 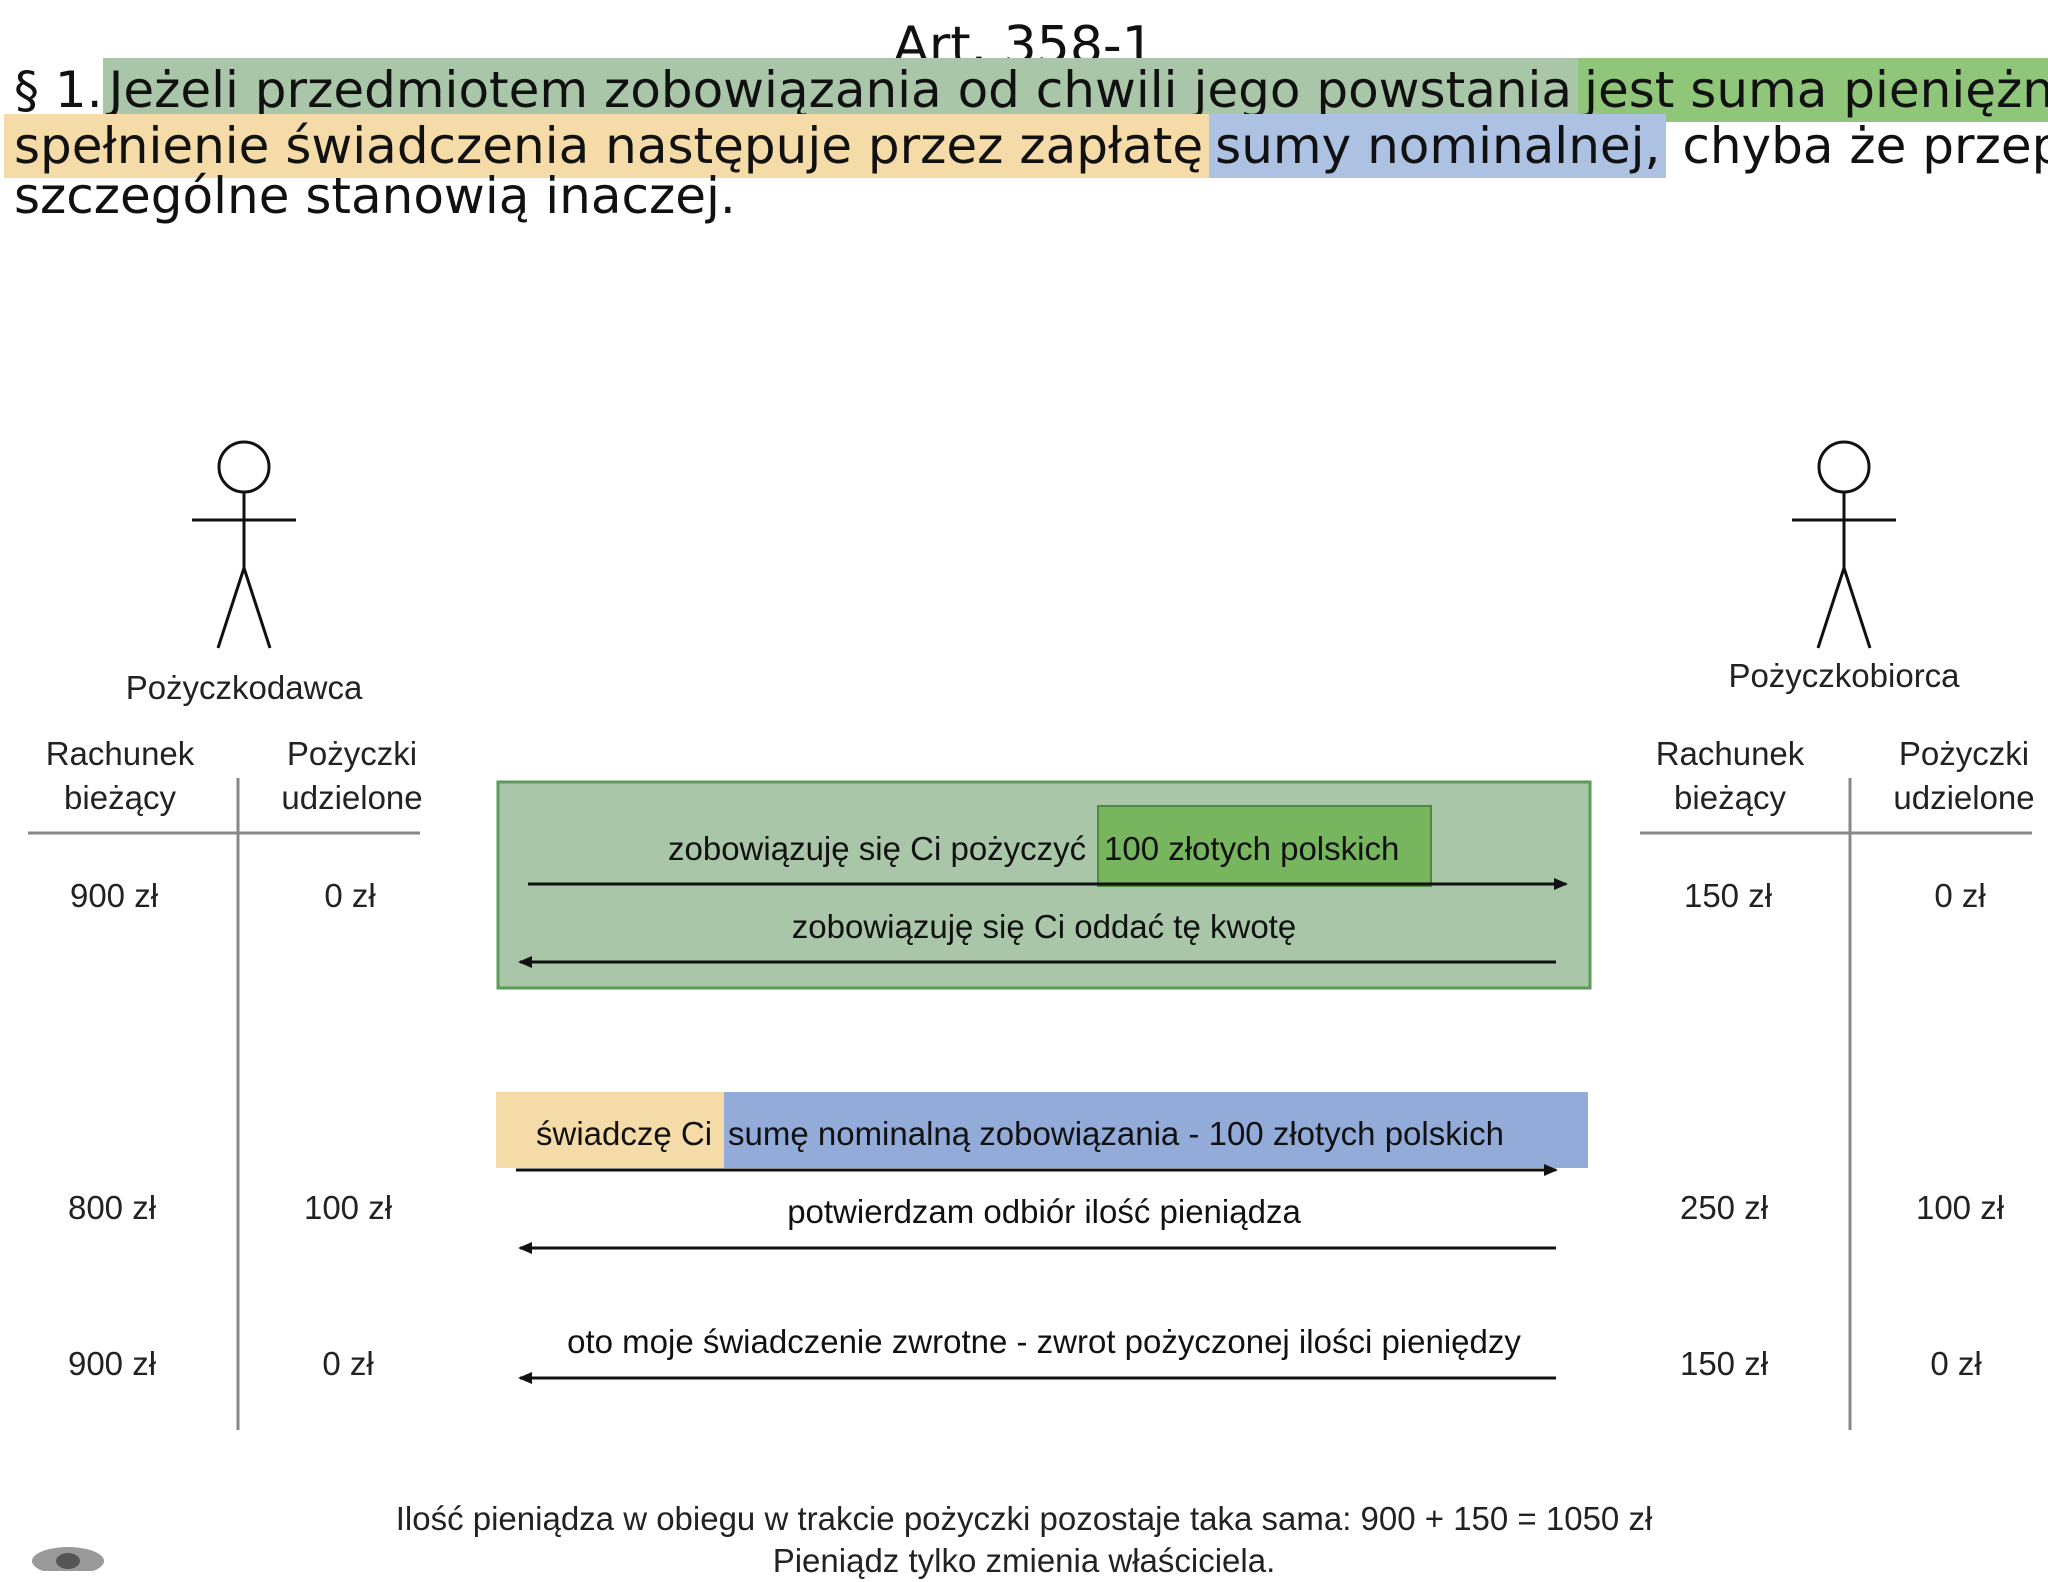 What do you see at coordinates (1844, 675) in the screenshot?
I see `borrower-label: Pożyczkobiorca` at bounding box center [1844, 675].